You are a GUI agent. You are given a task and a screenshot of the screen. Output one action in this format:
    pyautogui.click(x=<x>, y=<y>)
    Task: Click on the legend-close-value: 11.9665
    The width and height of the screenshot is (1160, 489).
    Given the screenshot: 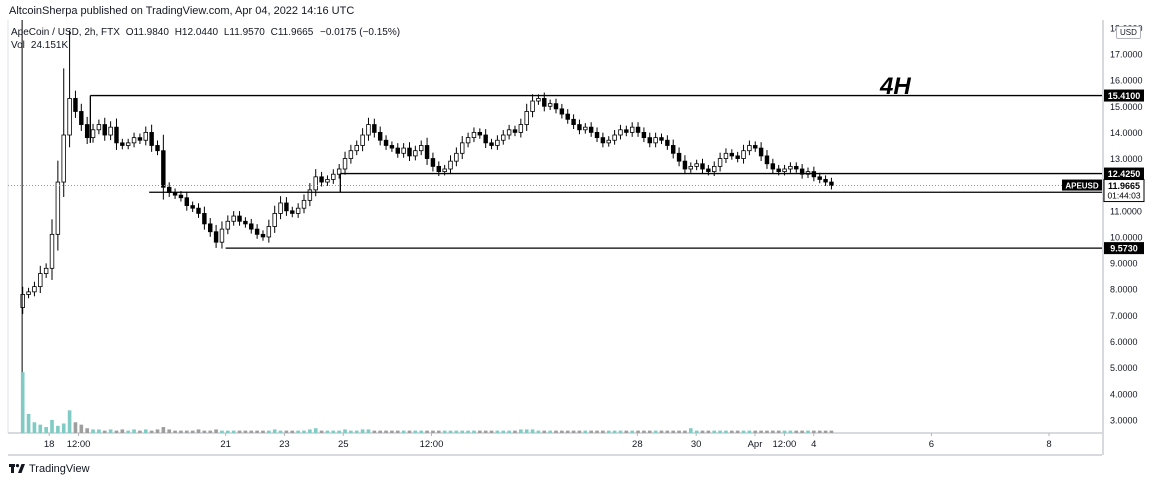 What is the action you would take?
    pyautogui.click(x=295, y=32)
    